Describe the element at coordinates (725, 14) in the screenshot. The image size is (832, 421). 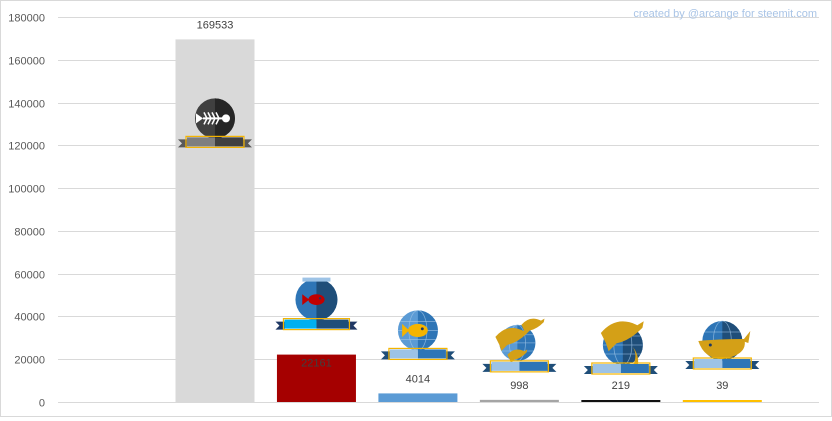
I see `credit-text: created by @arcange for steemit.com` at that location.